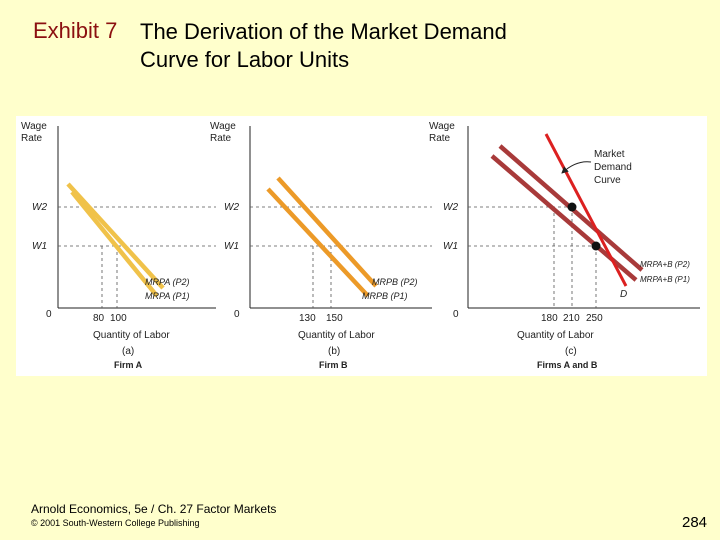 The width and height of the screenshot is (720, 540). I want to click on panel-b-firm: Firm B, so click(333, 365).